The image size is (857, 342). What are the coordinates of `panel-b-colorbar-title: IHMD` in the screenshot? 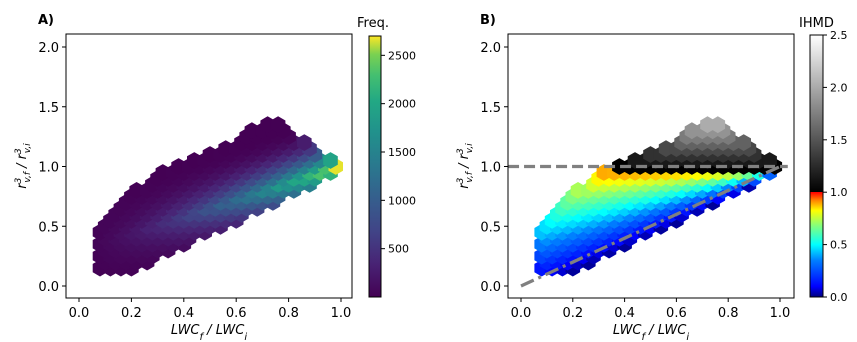 It's located at (816, 23).